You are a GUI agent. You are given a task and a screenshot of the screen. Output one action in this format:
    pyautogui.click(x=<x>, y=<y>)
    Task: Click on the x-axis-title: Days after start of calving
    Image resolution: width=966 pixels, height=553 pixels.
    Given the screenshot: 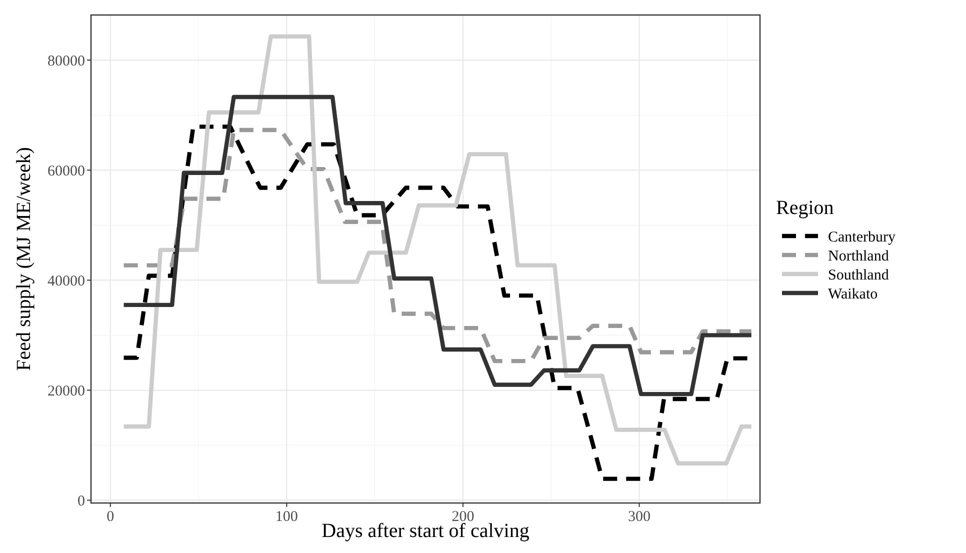 What is the action you would take?
    pyautogui.click(x=426, y=531)
    